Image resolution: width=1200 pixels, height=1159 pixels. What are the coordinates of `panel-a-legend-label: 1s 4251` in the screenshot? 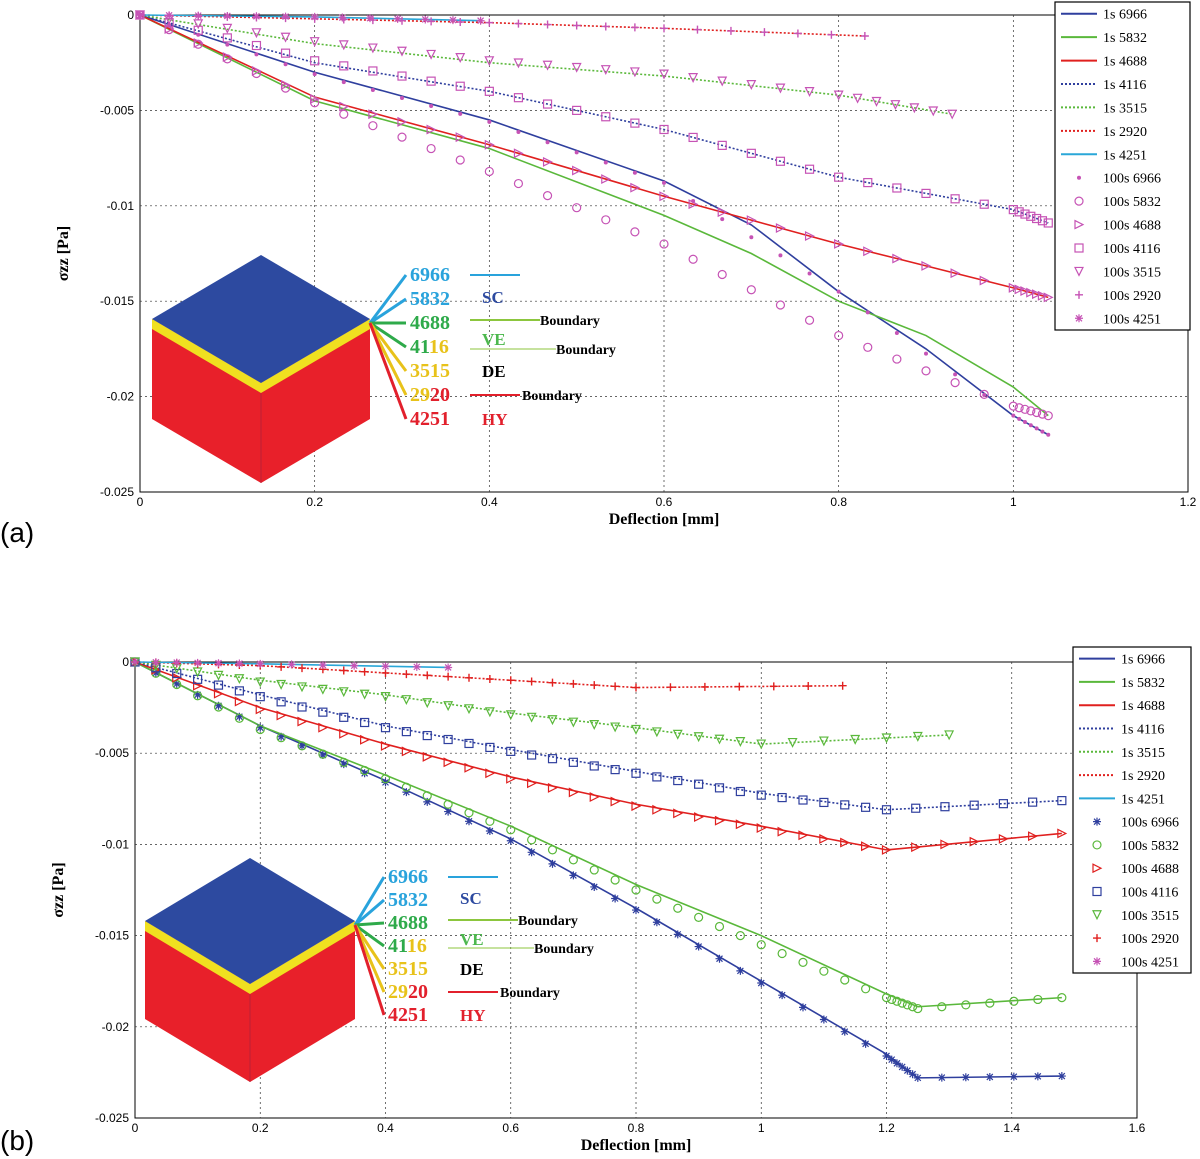 It's located at (1125, 155).